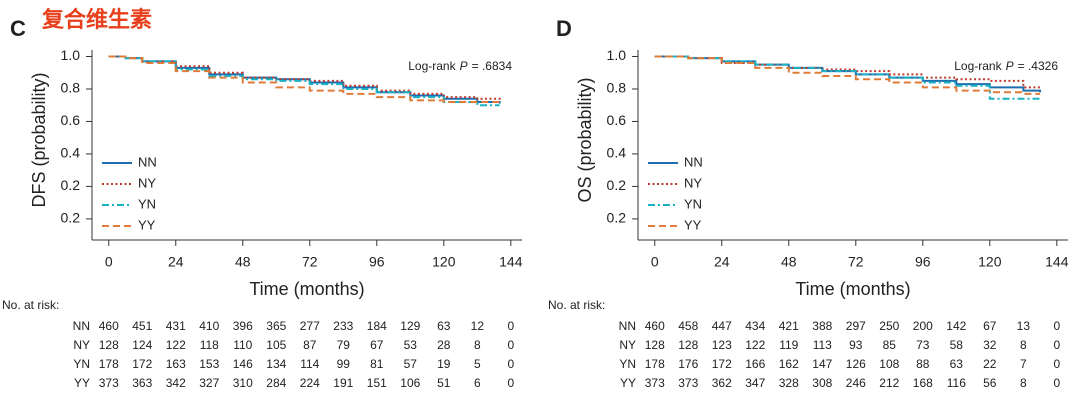 Image resolution: width=1080 pixels, height=406 pixels. Describe the element at coordinates (688, 326) in the screenshot. I see `risk-count: 458` at that location.